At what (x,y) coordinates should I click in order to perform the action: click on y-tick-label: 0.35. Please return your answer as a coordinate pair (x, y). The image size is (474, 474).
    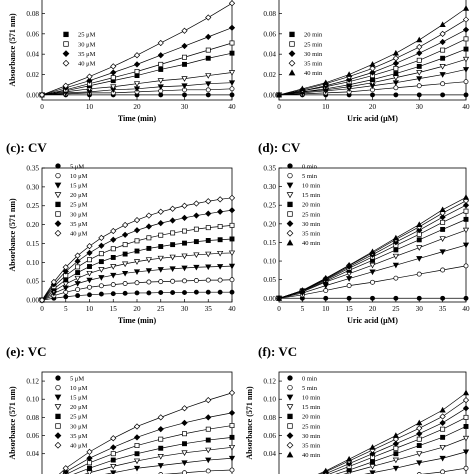
    Looking at the image, I should click on (269, 169).